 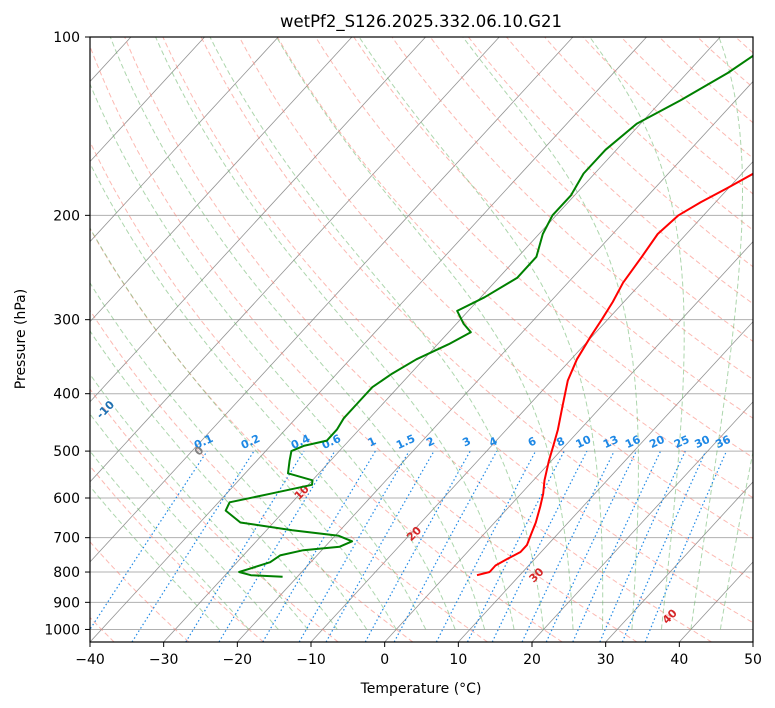 What do you see at coordinates (66, 603) in the screenshot?
I see `y-tick-label: 900` at bounding box center [66, 603].